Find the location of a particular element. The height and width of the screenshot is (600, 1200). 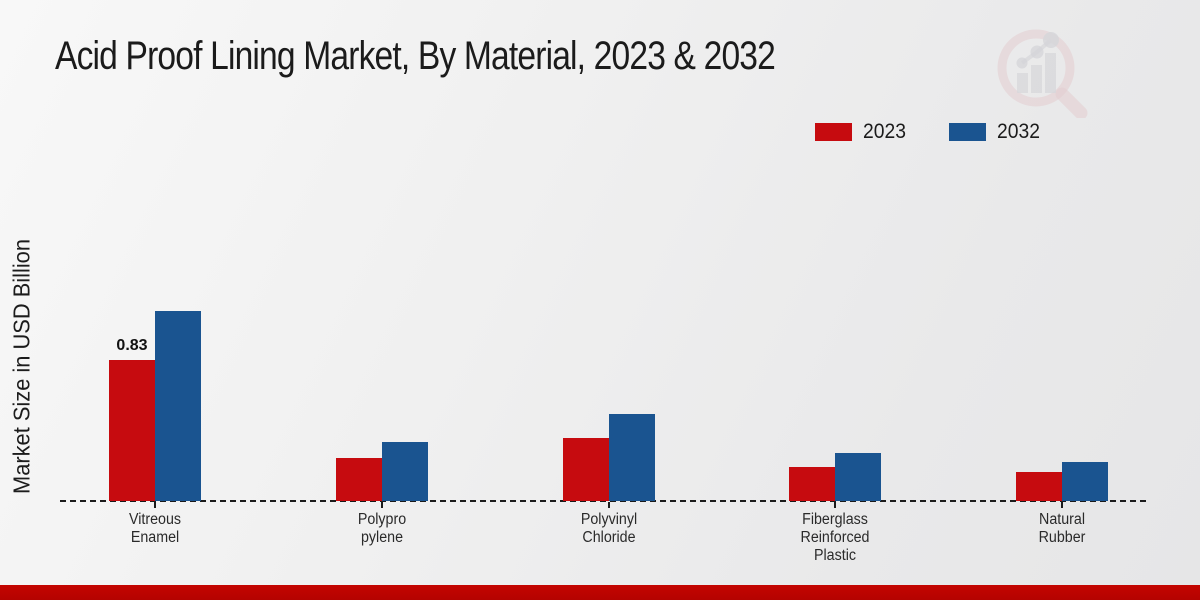

x-axis-category-label: Fiberglass Reinforced Plastic is located at coordinates (835, 537).